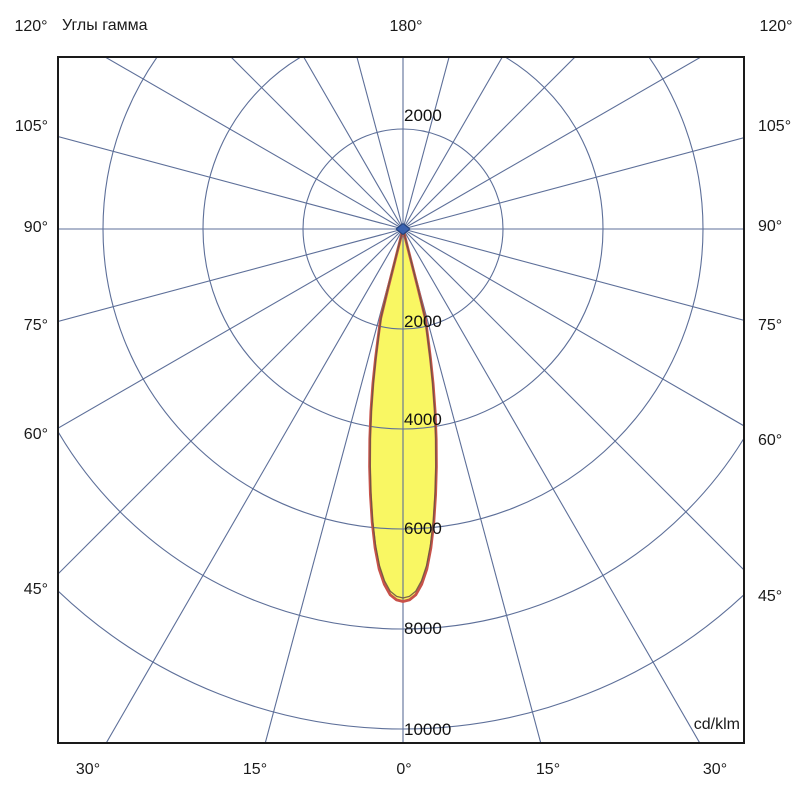 This screenshot has width=800, height=800. Describe the element at coordinates (548, 769) in the screenshot. I see `angle-label-bottom-15r: 15°` at that location.